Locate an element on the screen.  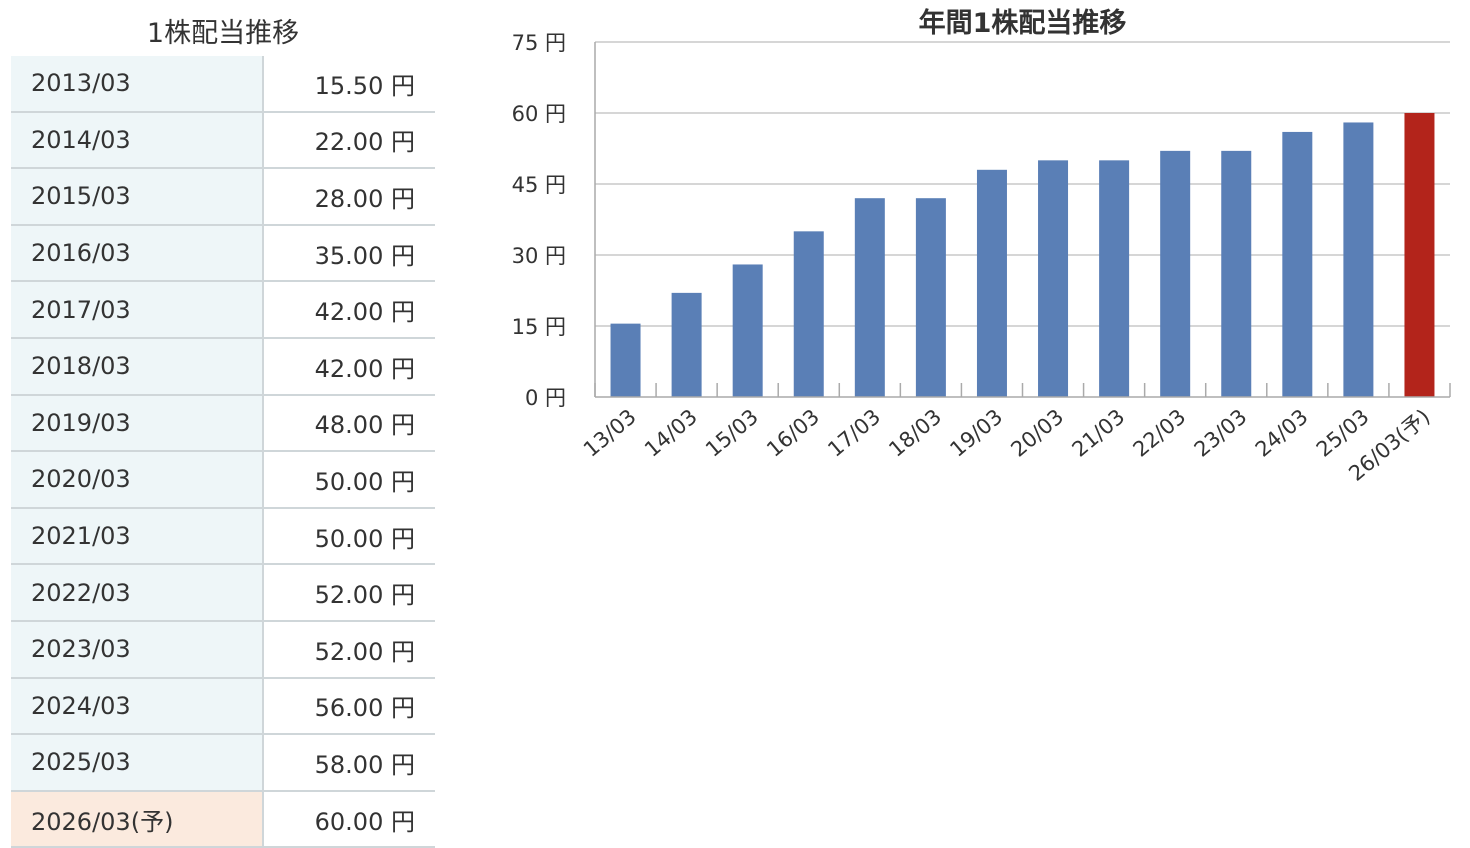
table-row: 2022/03 52.00 円 is located at coordinates (223, 593).